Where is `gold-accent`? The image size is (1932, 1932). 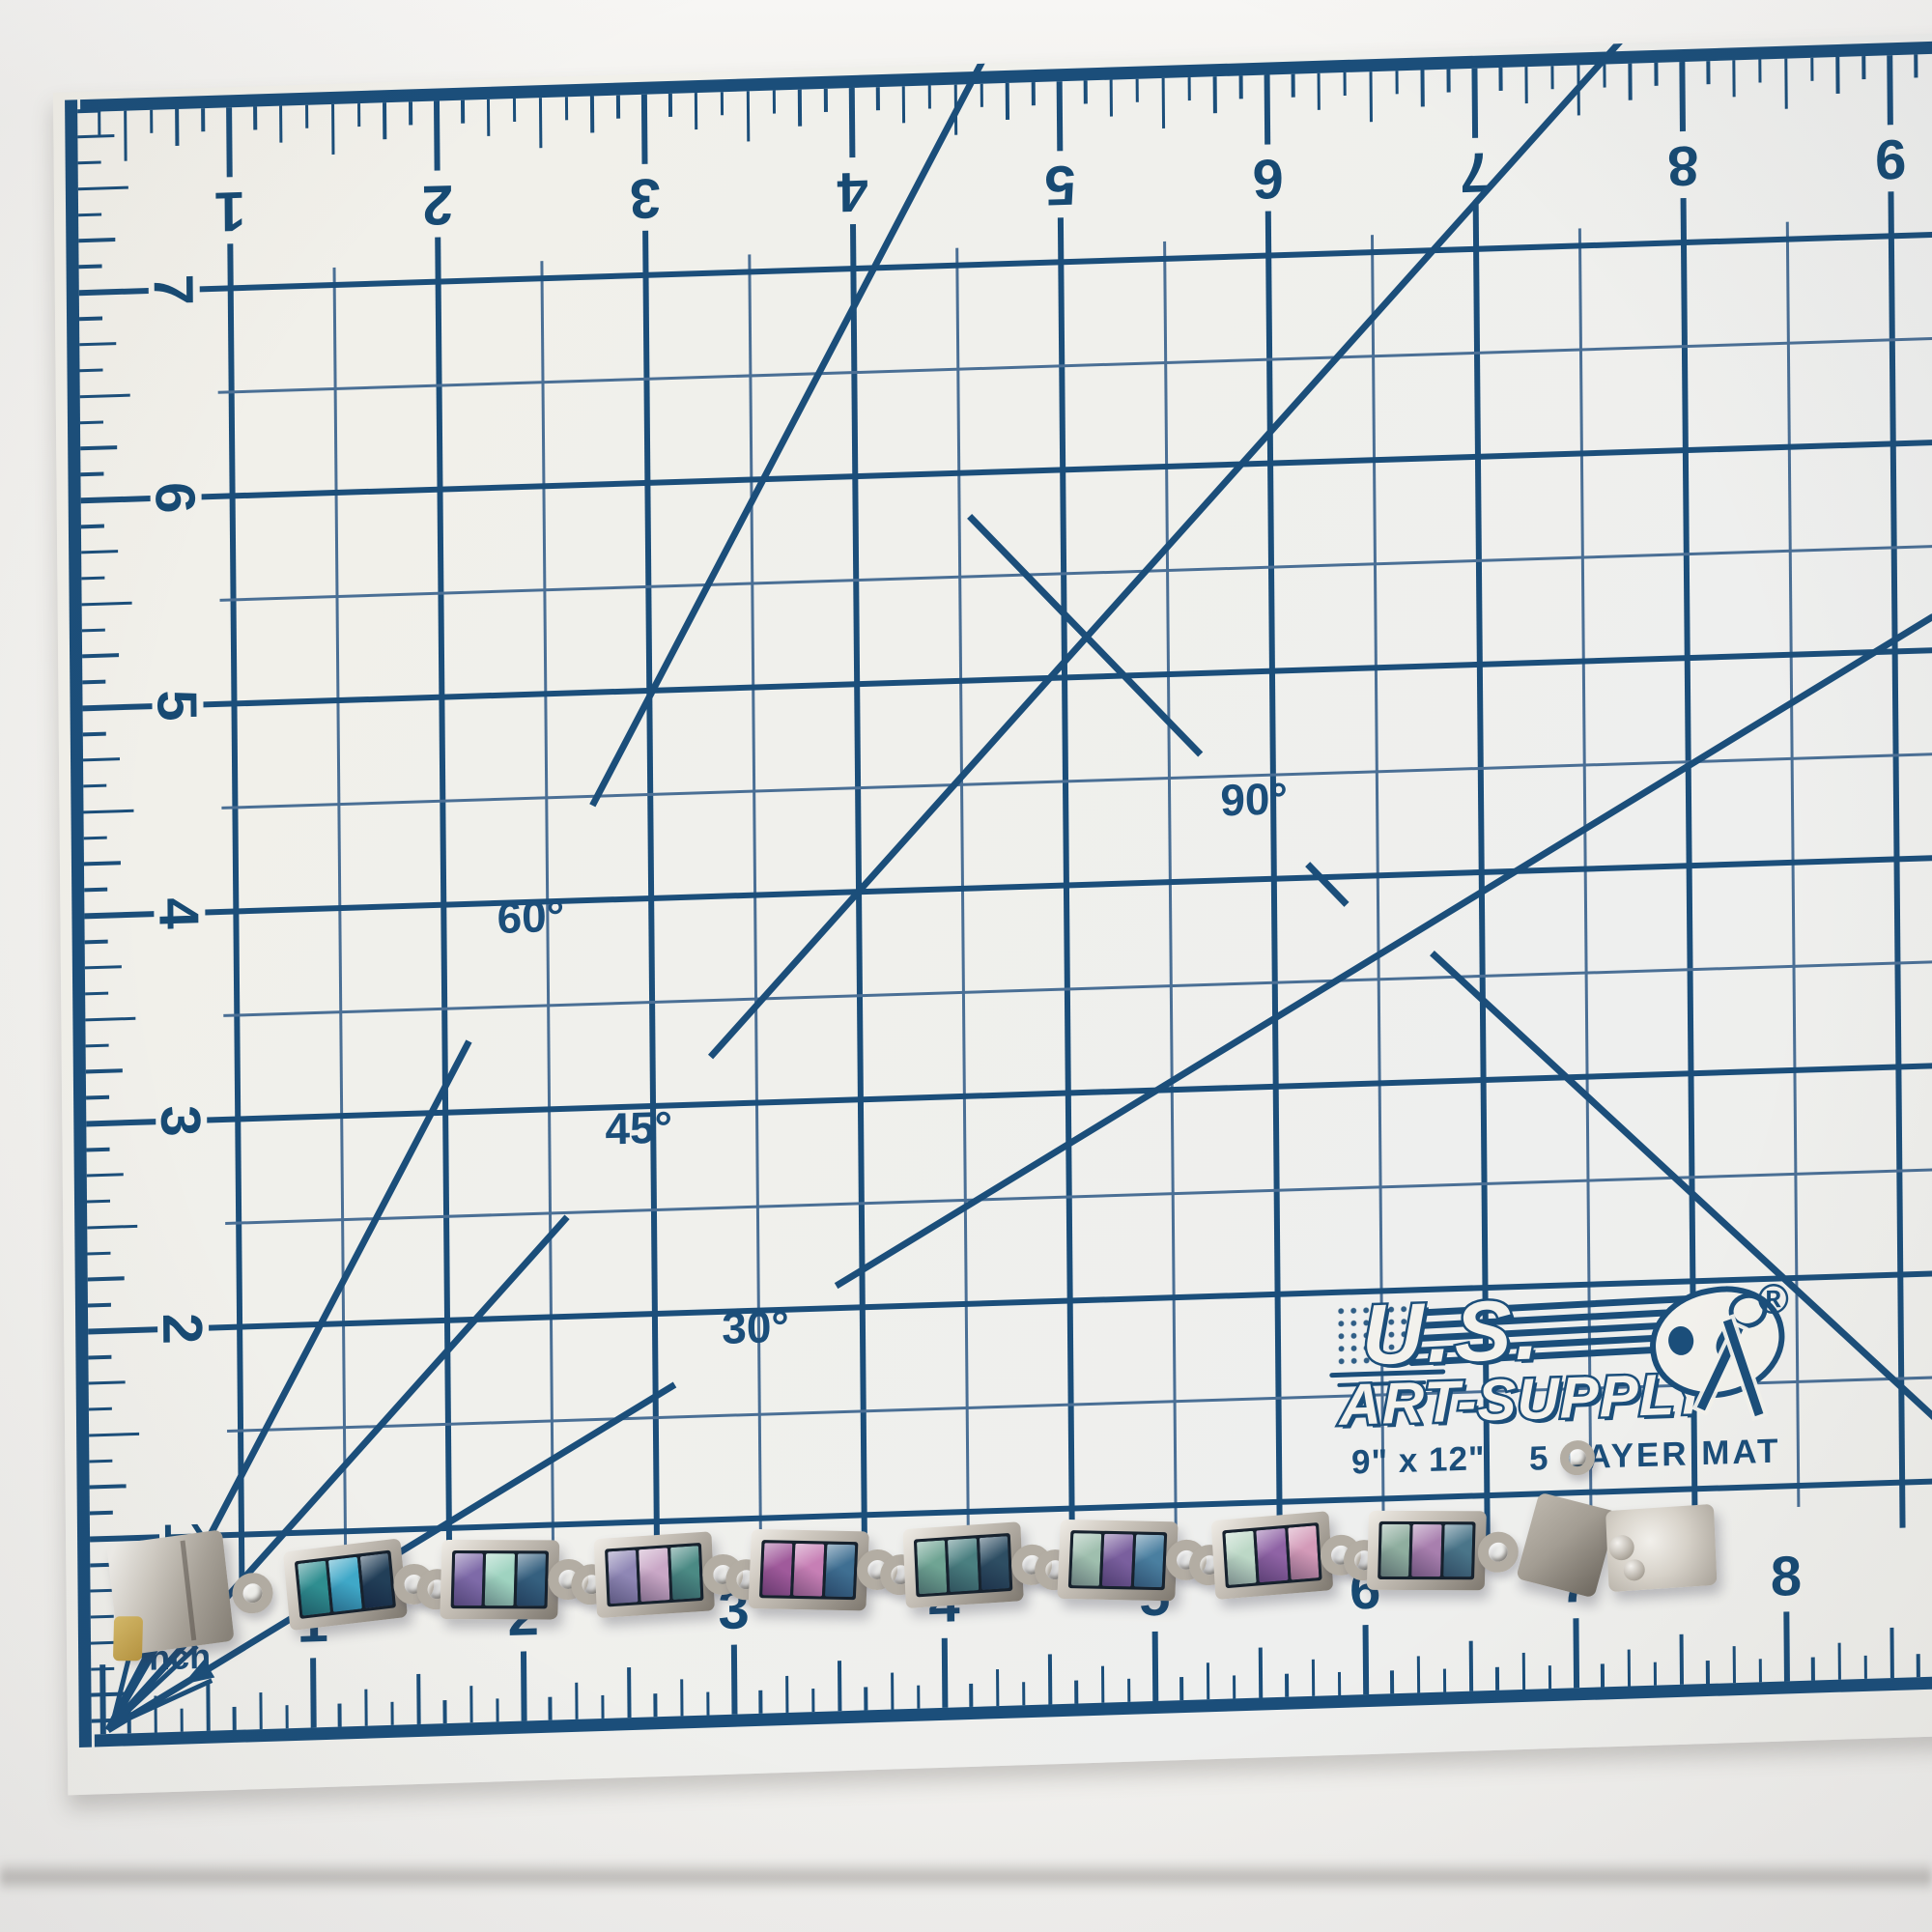
gold-accent is located at coordinates (128, 1639).